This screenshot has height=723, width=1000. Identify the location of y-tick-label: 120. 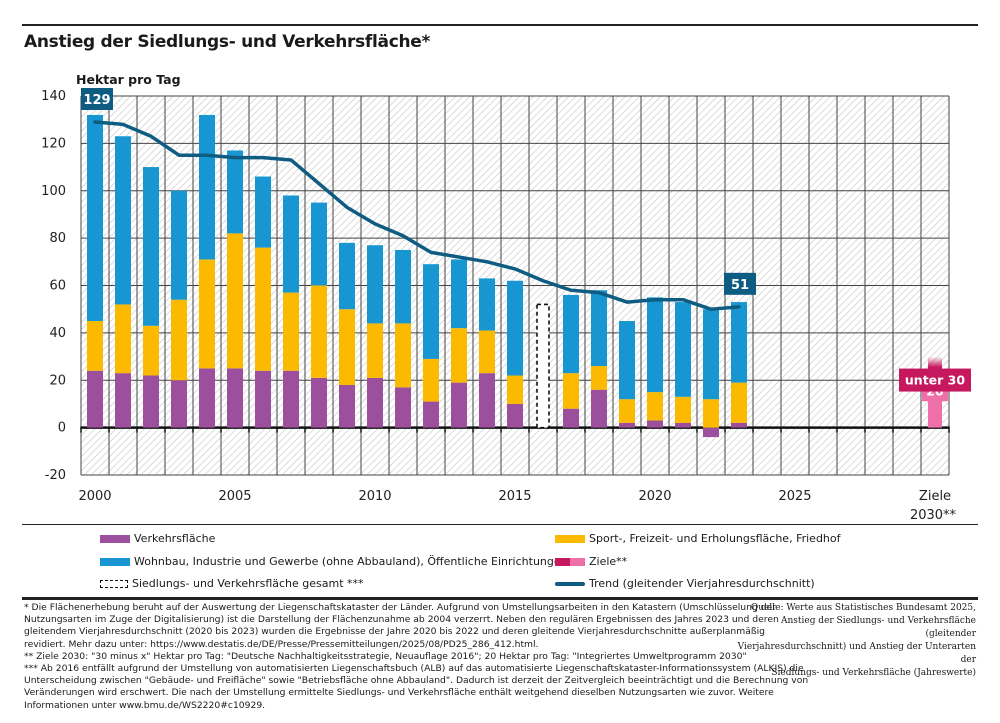
(53, 143).